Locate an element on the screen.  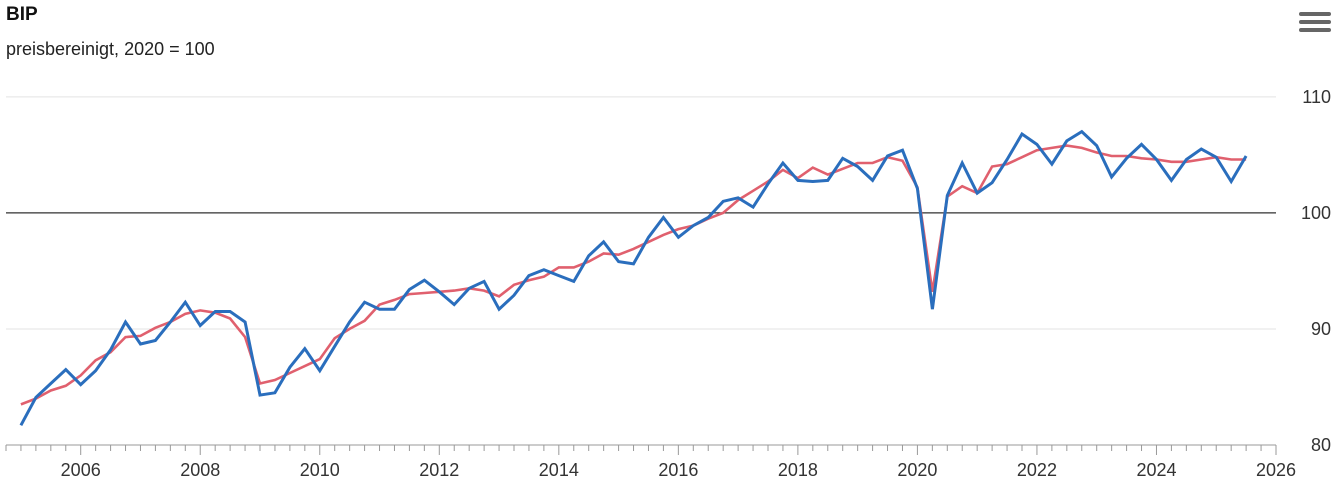
x-tick-label: 2008 is located at coordinates (200, 470).